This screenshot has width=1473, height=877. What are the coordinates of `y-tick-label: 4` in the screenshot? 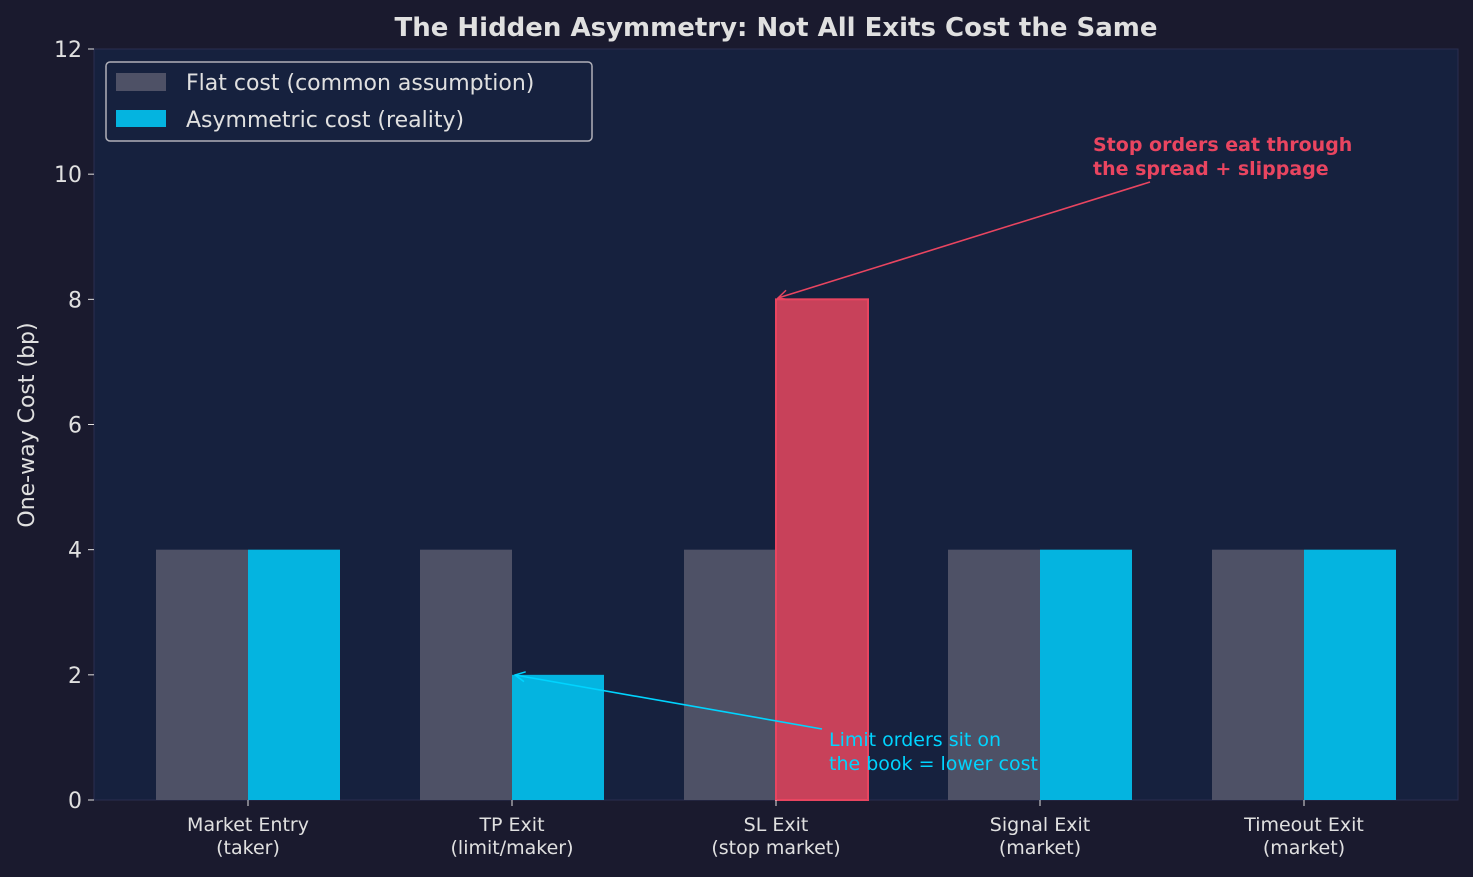 It's located at (75, 551).